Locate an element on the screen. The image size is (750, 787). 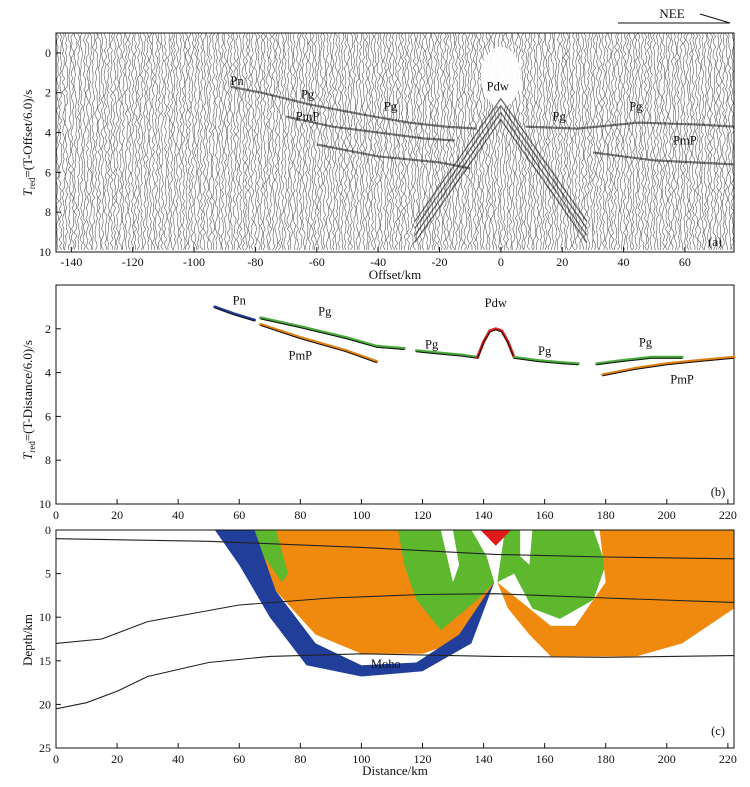
x-tick-label: -120 is located at coordinates (133, 262).